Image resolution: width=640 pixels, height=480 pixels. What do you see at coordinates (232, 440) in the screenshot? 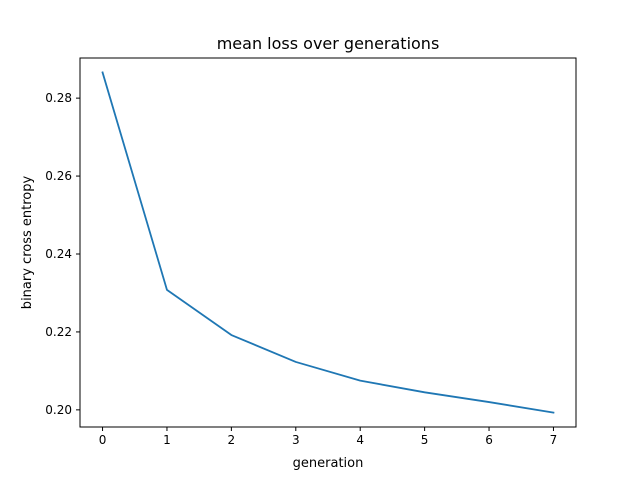
I see `x-tick-label: 2` at bounding box center [232, 440].